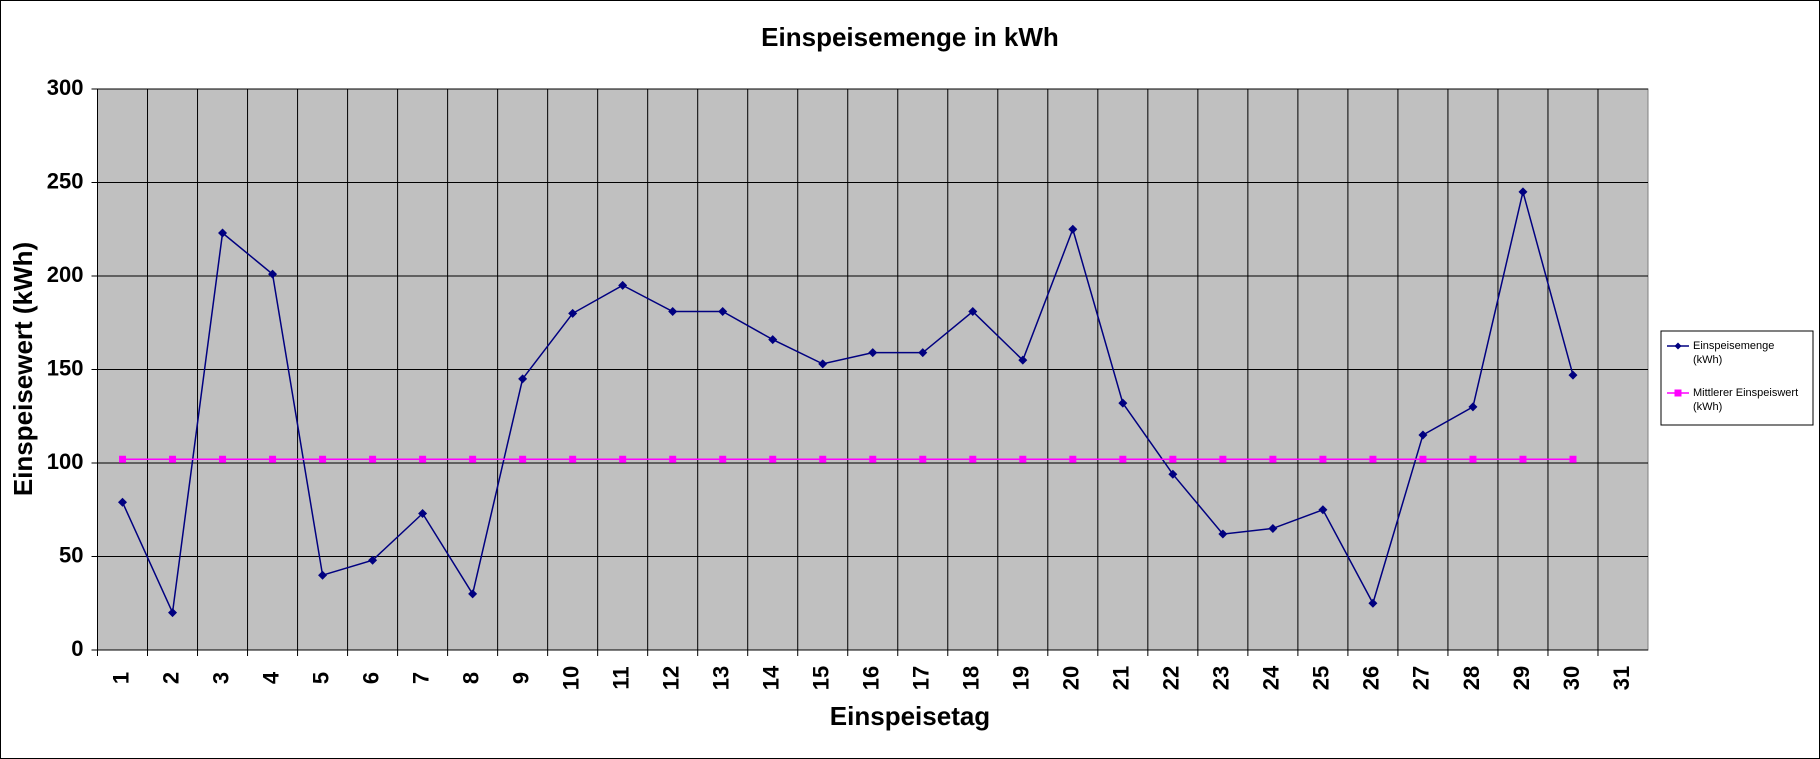  Describe the element at coordinates (320, 678) in the screenshot. I see `x-tick-label: 5` at that location.